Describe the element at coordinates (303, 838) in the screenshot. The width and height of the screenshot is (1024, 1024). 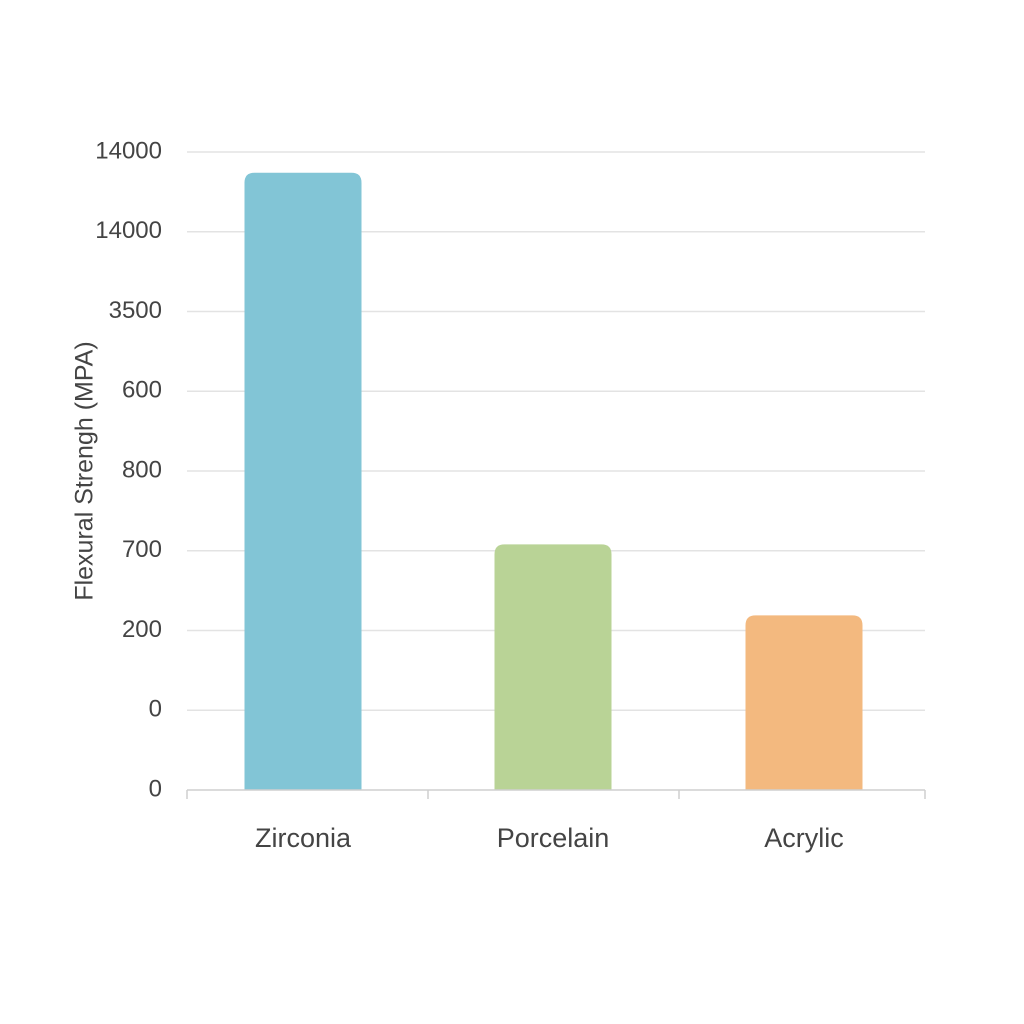
I see `x-tick-label: Zirconia` at that location.